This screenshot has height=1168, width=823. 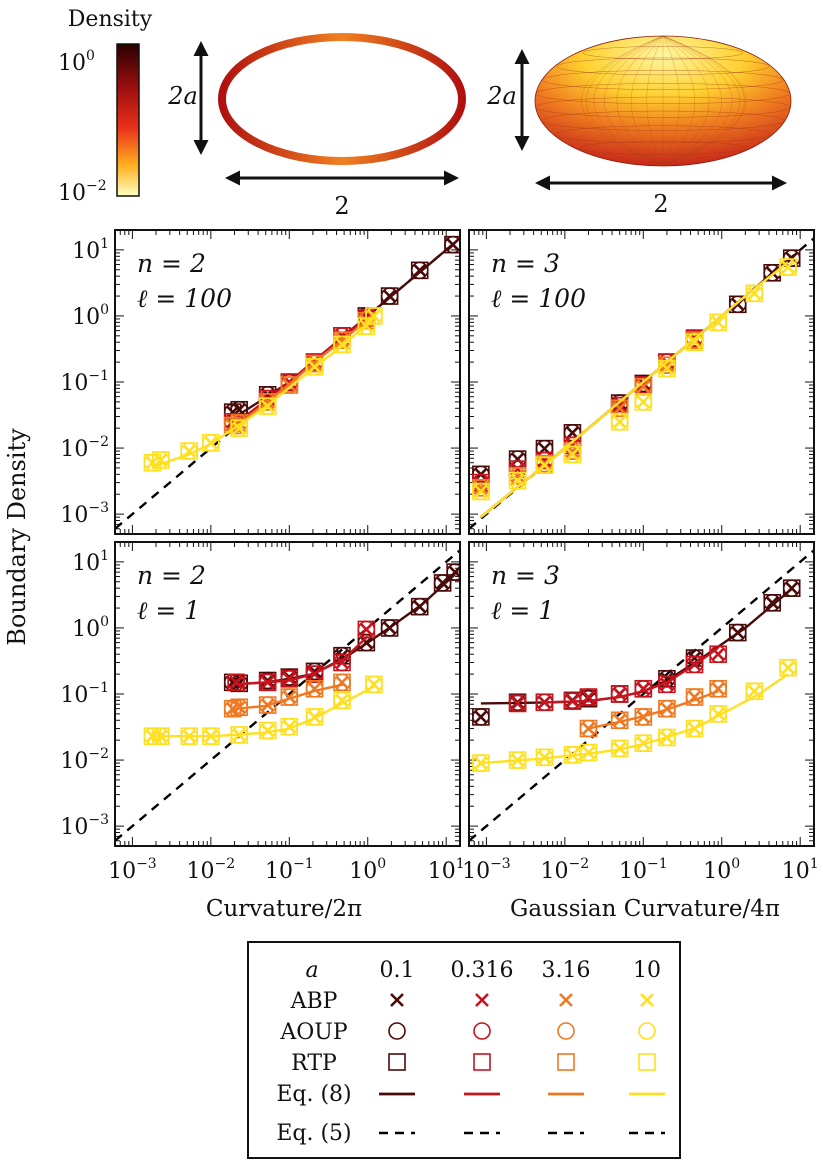 I want to click on series-a-0.1, so click(x=341, y=628).